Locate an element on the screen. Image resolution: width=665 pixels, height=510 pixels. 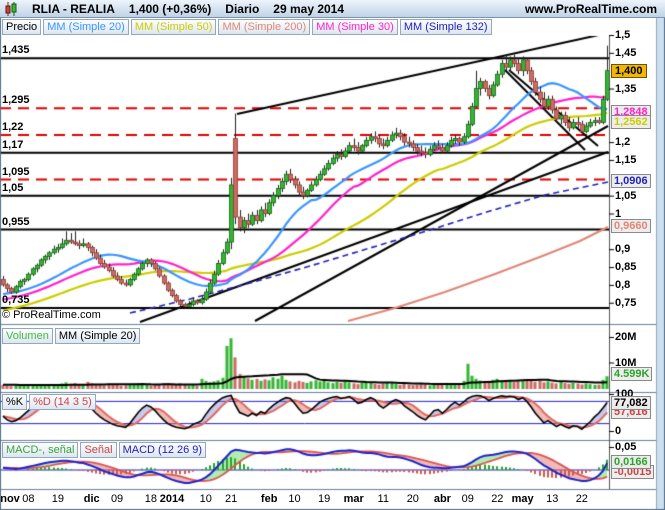
x-axis-label: feb is located at coordinates (269, 499).